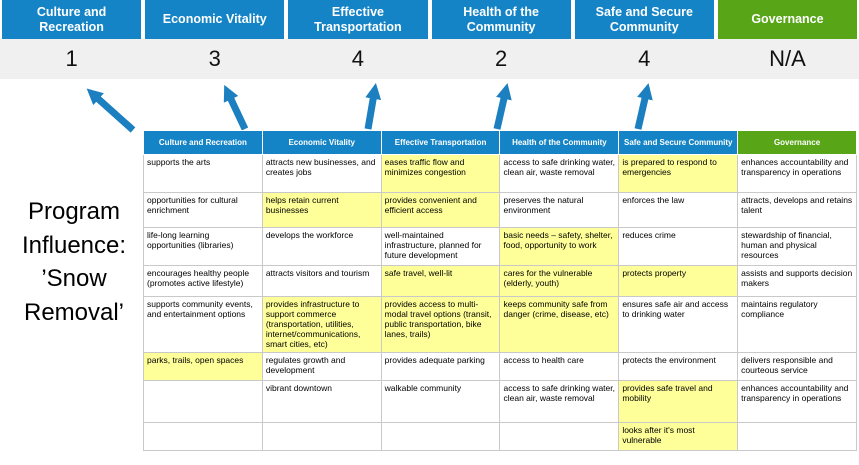  What do you see at coordinates (440, 401) in the screenshot?
I see `matrix-cell: walkable community` at bounding box center [440, 401].